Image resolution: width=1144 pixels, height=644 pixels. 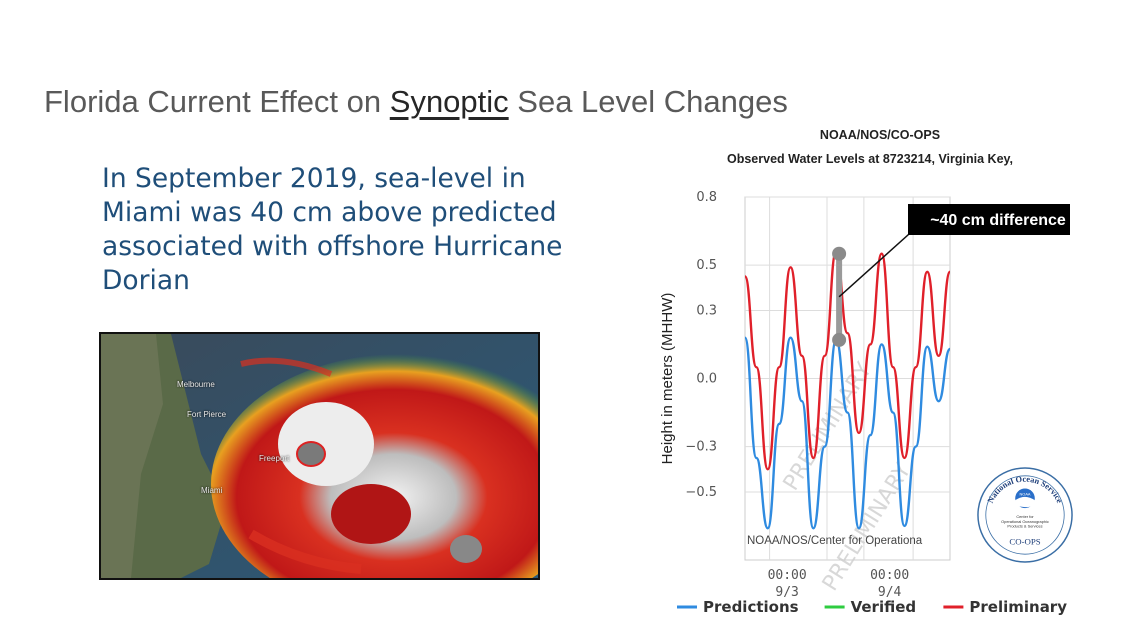 I want to click on x-tick-label-date: 9/4, so click(x=890, y=592).